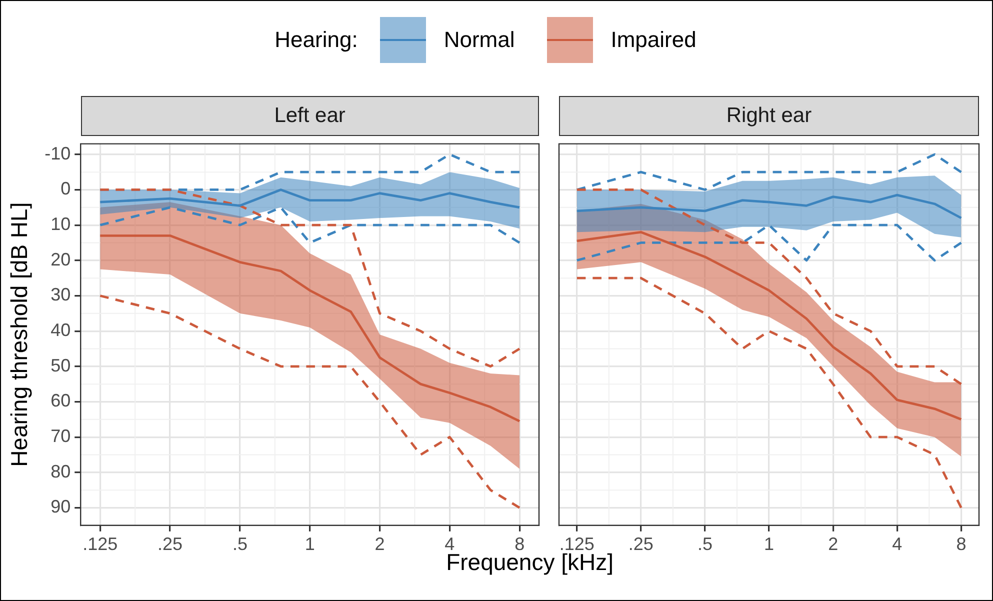 The height and width of the screenshot is (601, 993). Describe the element at coordinates (60, 259) in the screenshot. I see `y-tick-label: 20` at that location.